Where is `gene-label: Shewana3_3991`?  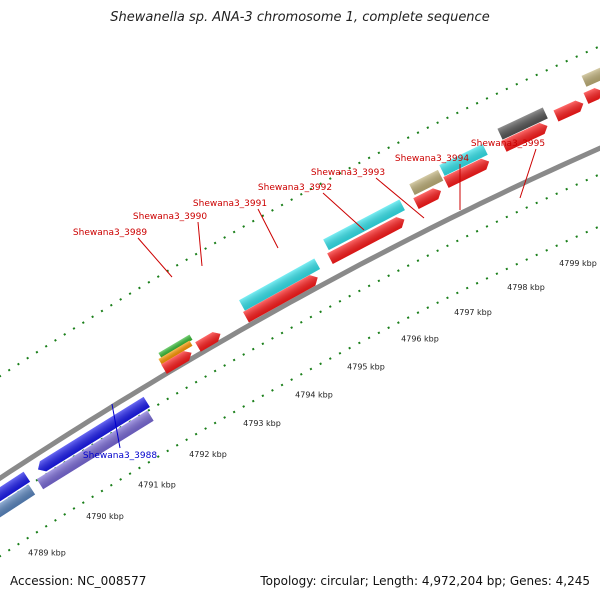
gene-label: Shewana3_3991 is located at coordinates (230, 204).